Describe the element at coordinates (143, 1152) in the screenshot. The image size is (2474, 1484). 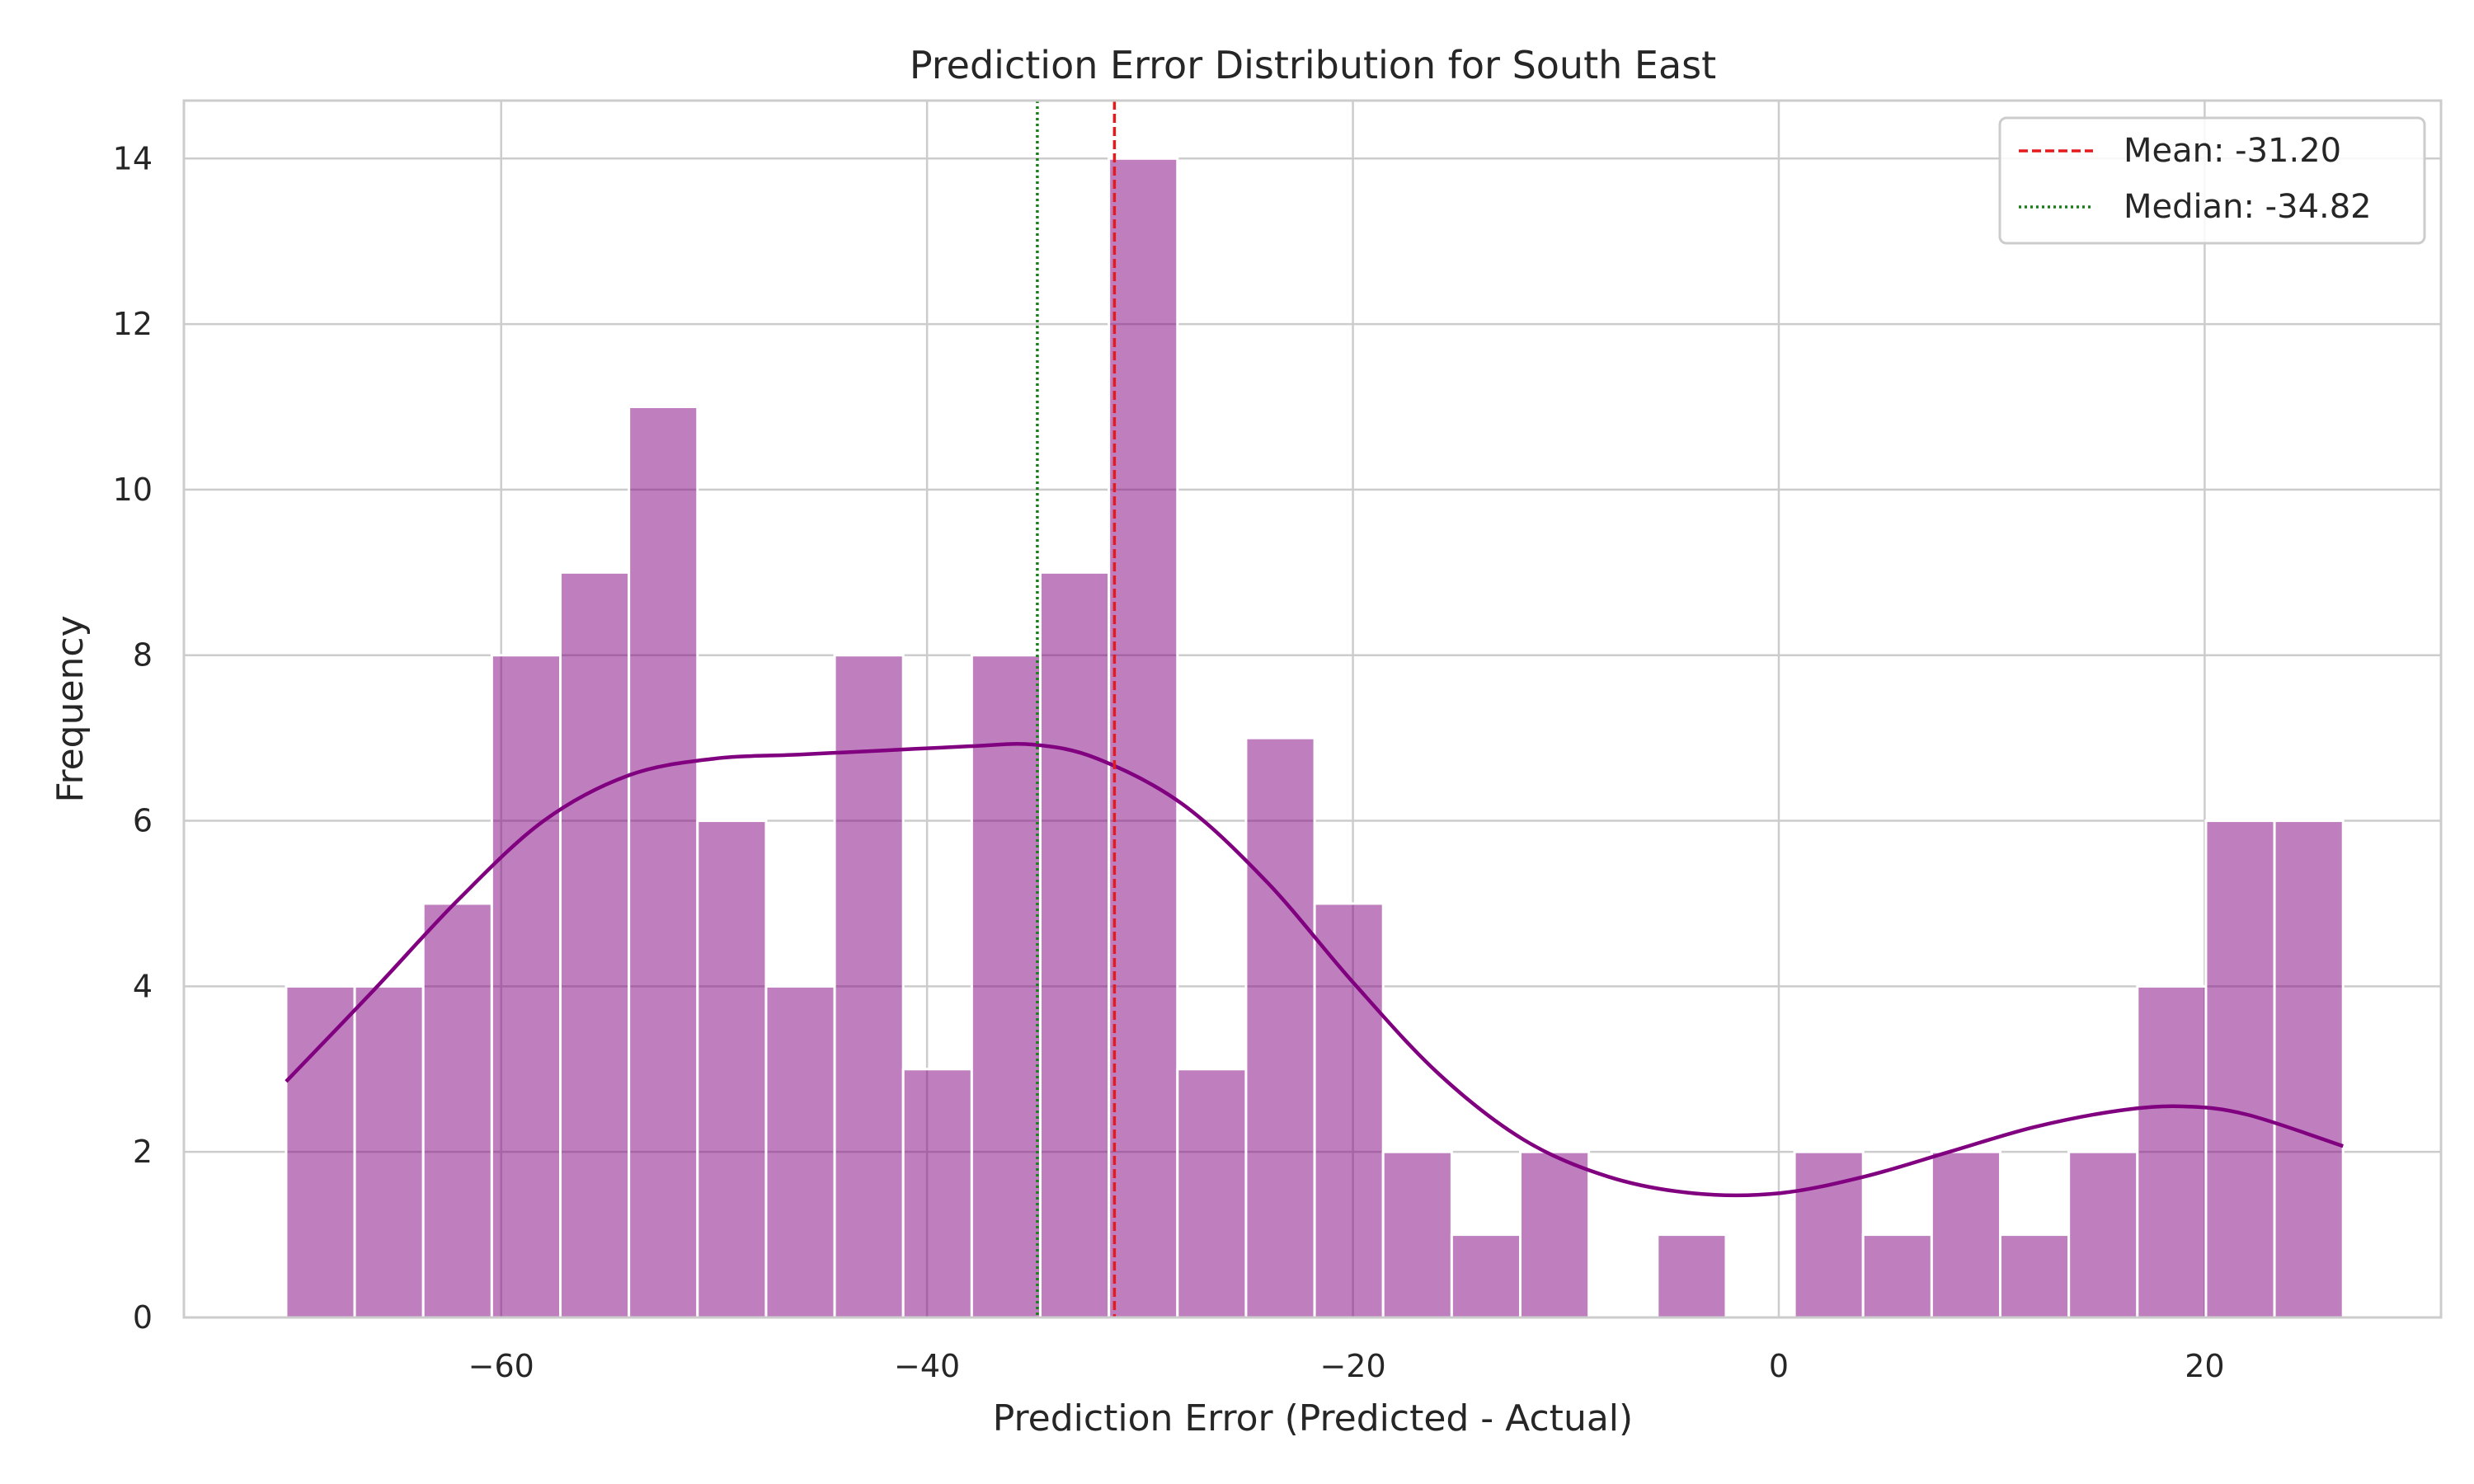
I see `y-tick-label: 2` at that location.